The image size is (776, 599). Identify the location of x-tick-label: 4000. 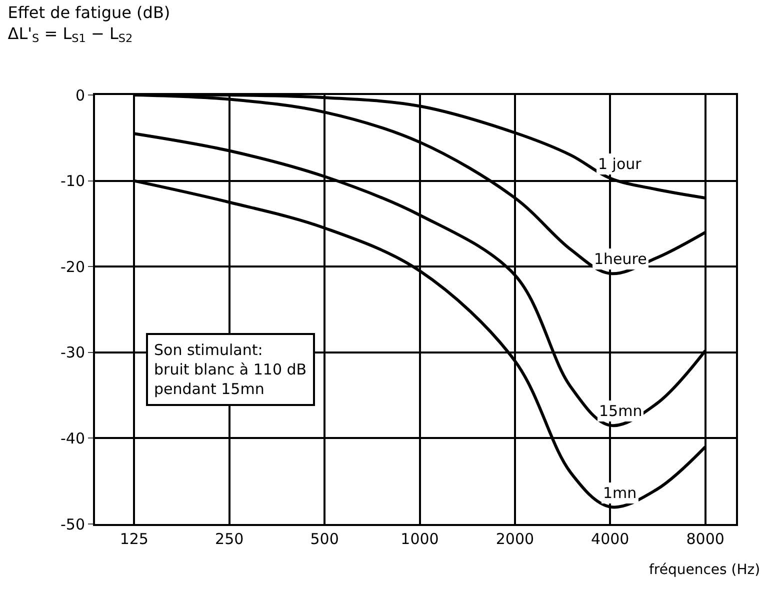
(610, 539).